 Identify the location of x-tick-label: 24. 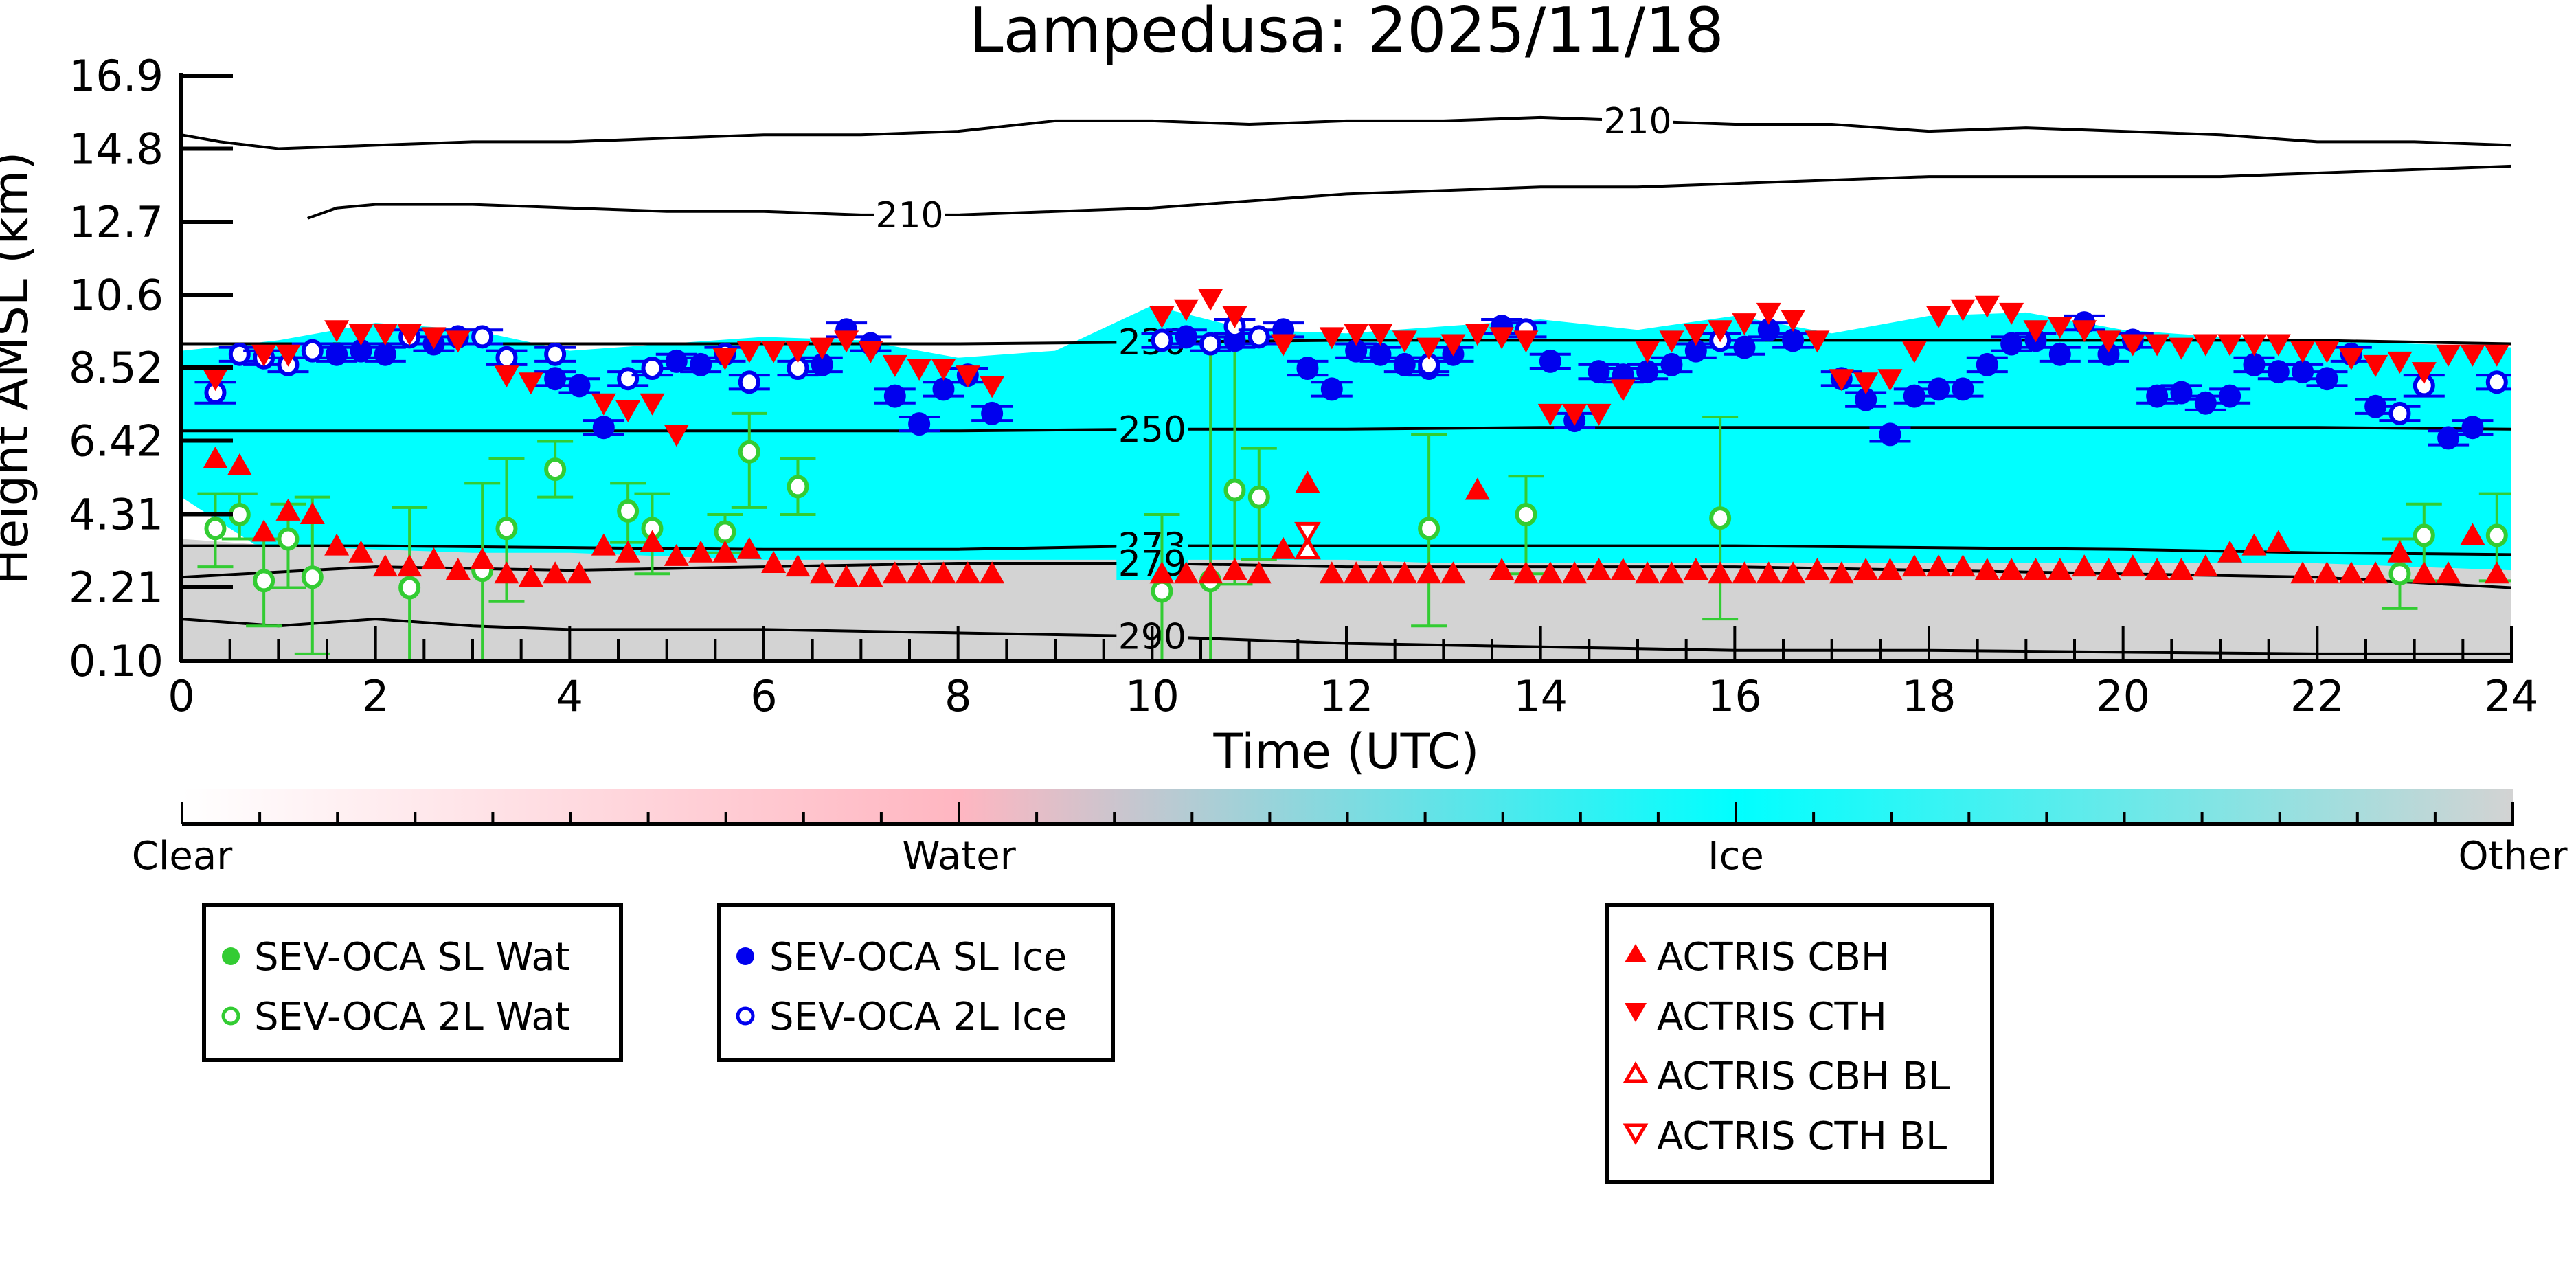
(2512, 696).